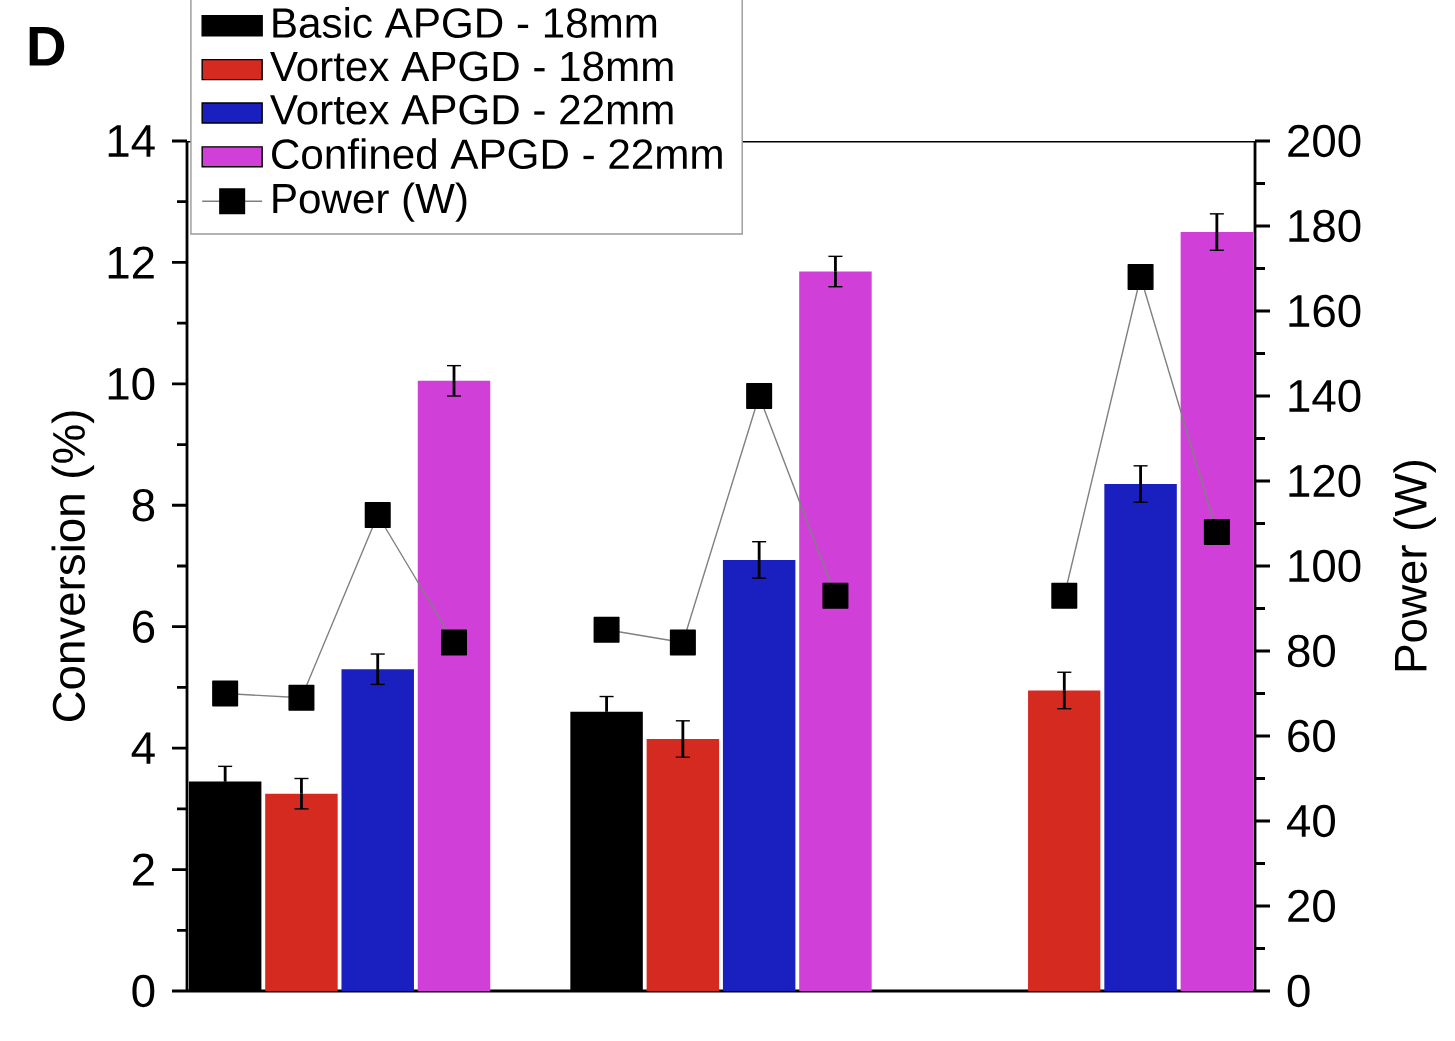 The width and height of the screenshot is (1455, 1041). What do you see at coordinates (1325, 566) in the screenshot?
I see `y2-tick-label: 100` at bounding box center [1325, 566].